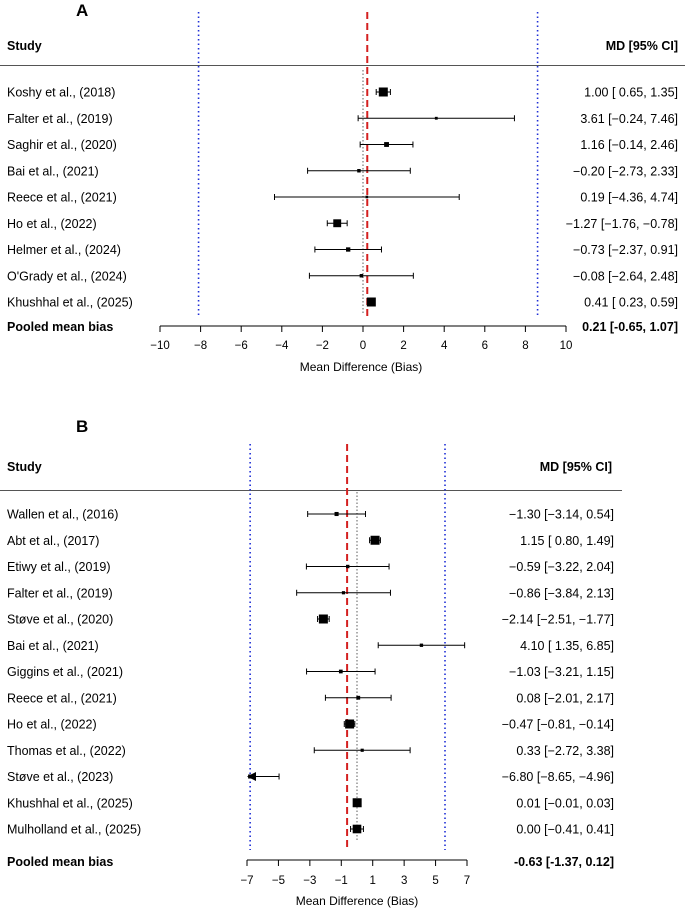  I want to click on study-md-ci: −1.30 [−3.14, 0.54], so click(561, 515).